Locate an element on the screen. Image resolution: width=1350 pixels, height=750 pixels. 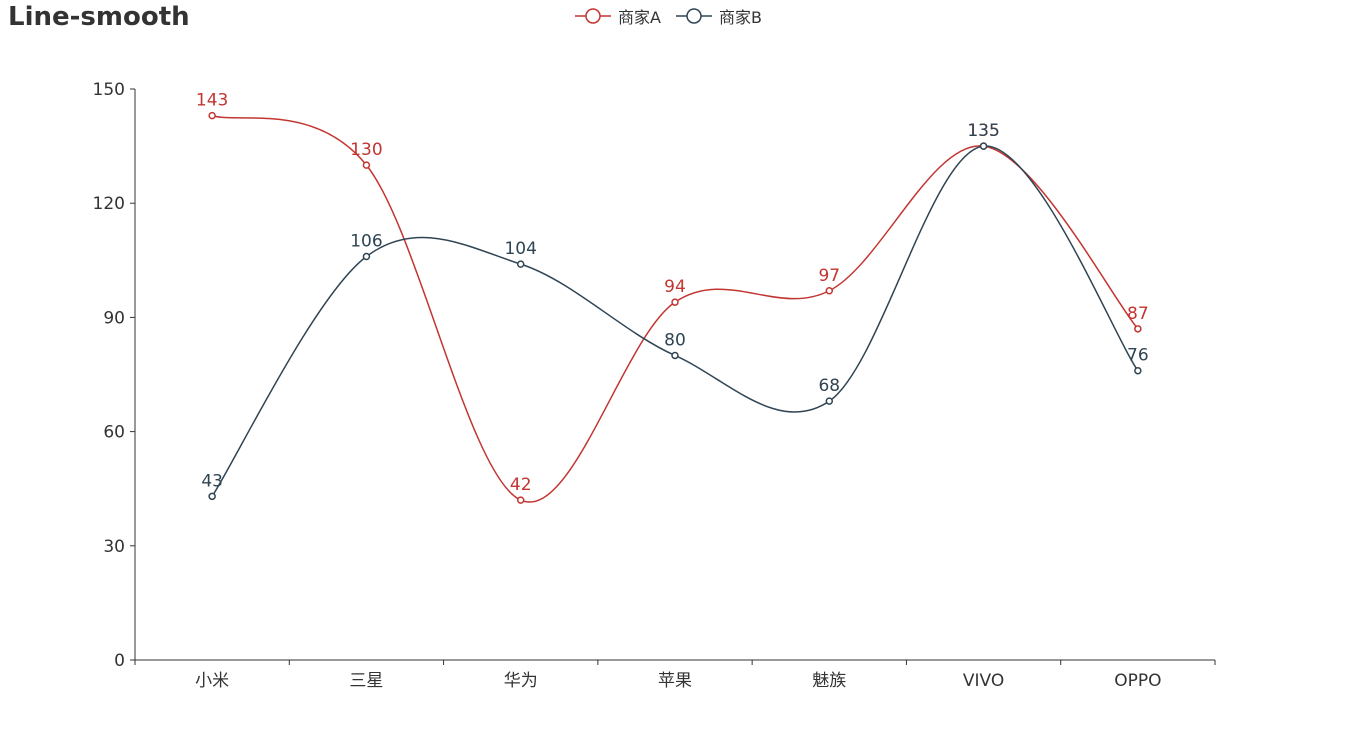
series-a-data-label: 94 is located at coordinates (675, 287).